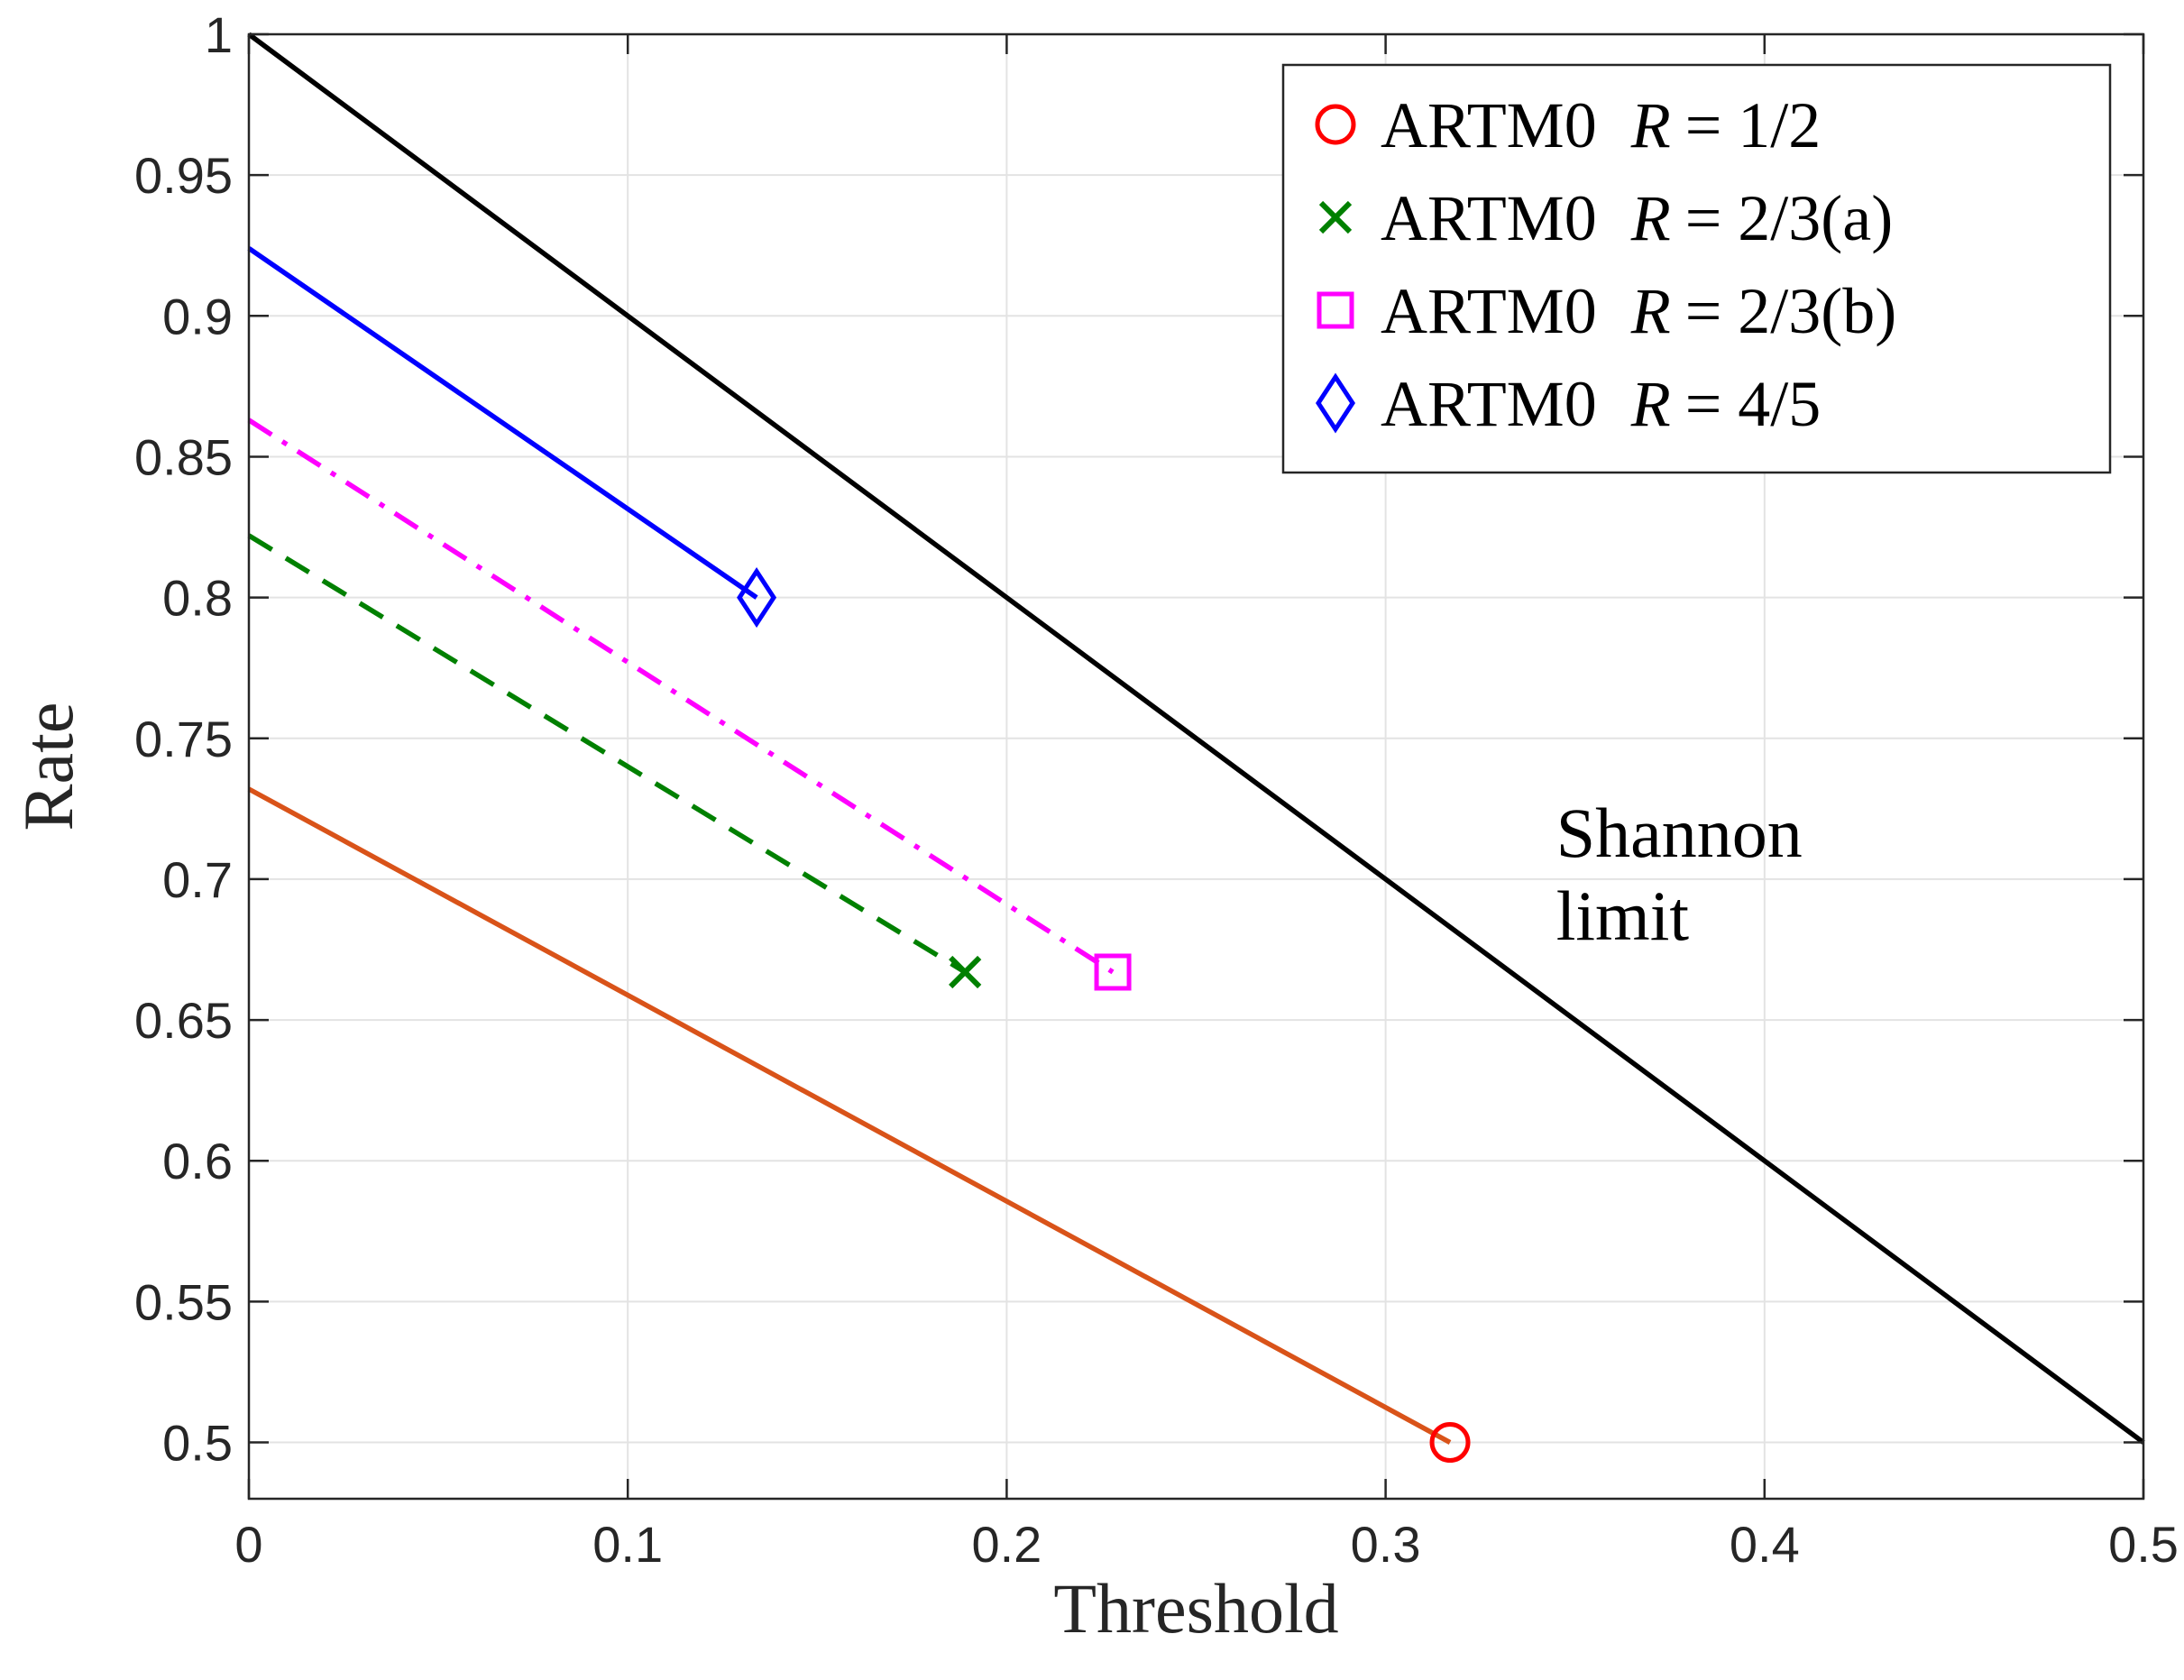  Describe the element at coordinates (197, 1444) in the screenshot. I see `y-tick-label-0: 0.5` at that location.